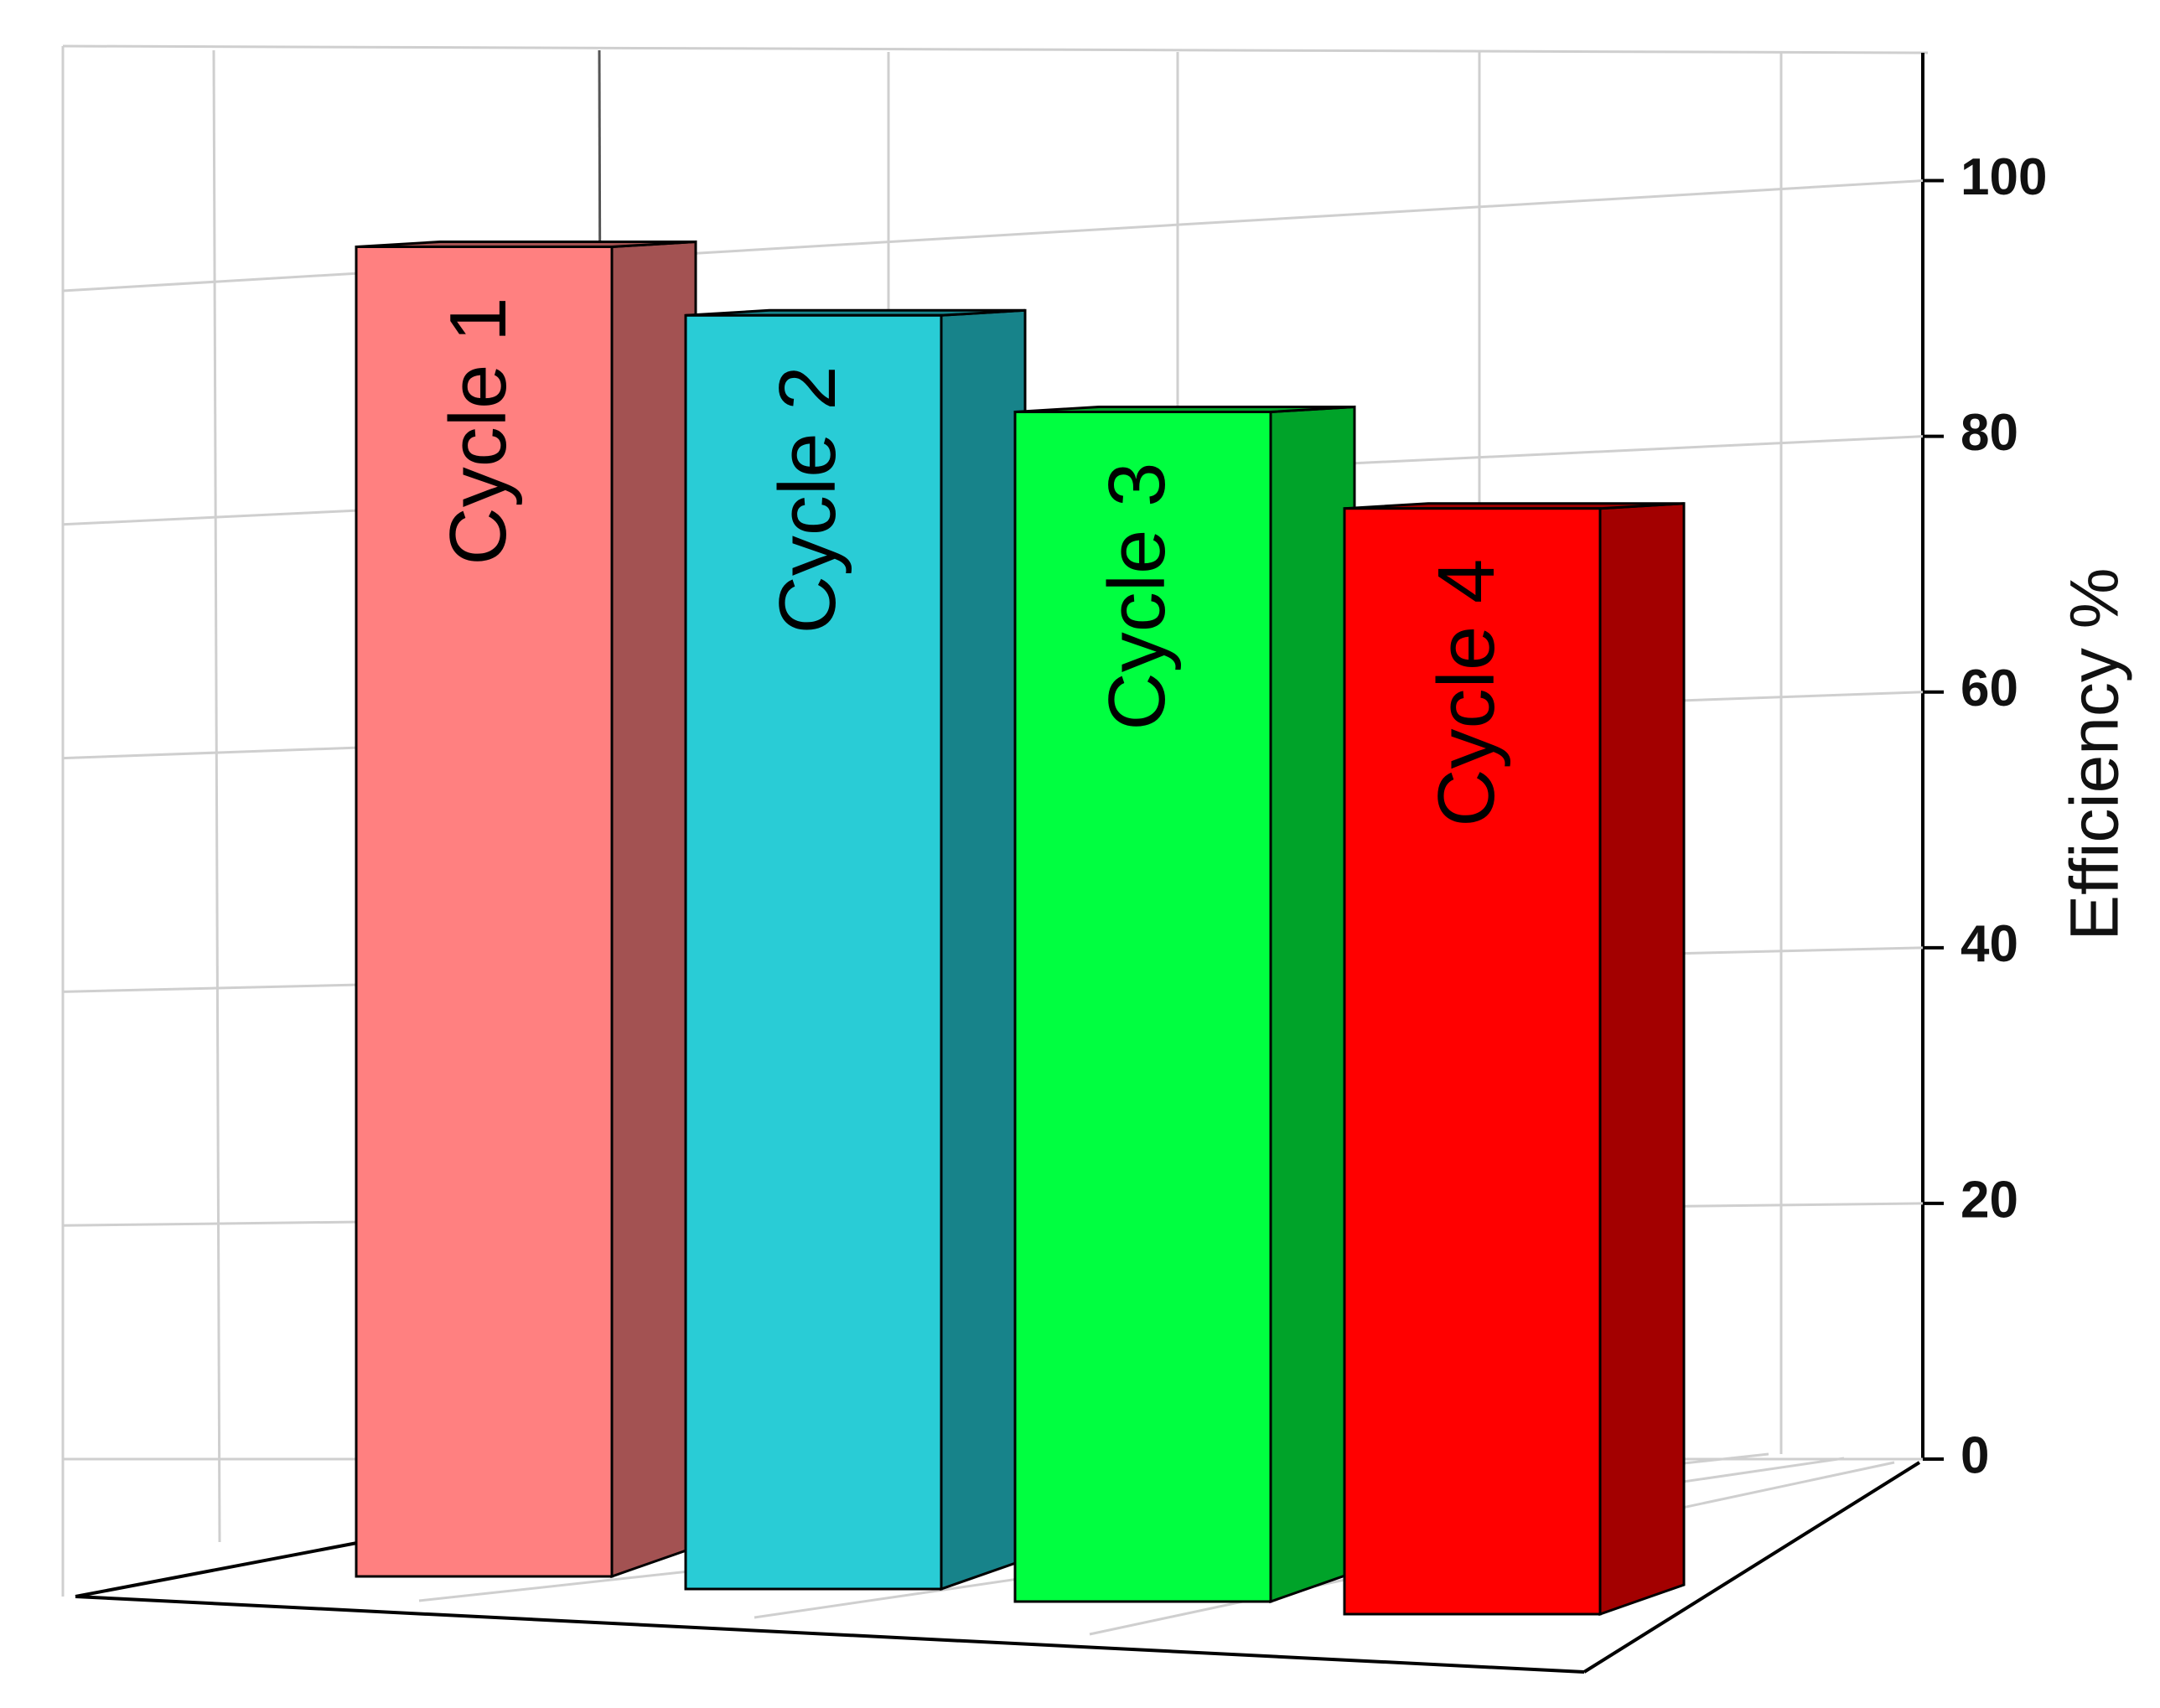 This screenshot has height=1708, width=2160. I want to click on bar-label: Cycle 4, so click(1466, 693).